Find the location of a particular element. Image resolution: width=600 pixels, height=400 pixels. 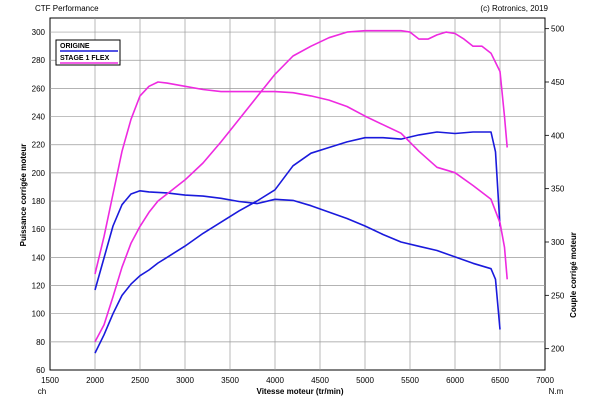

y-right-tick-labels: 200 250 300 350 400 450 500 is located at coordinates (555, 189).